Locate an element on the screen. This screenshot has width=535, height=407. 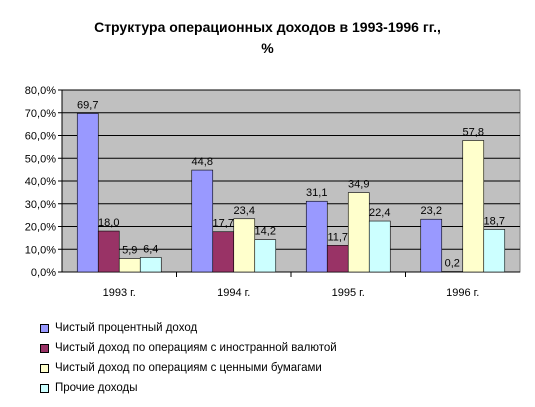
data-label: 14,2 is located at coordinates (265, 232).